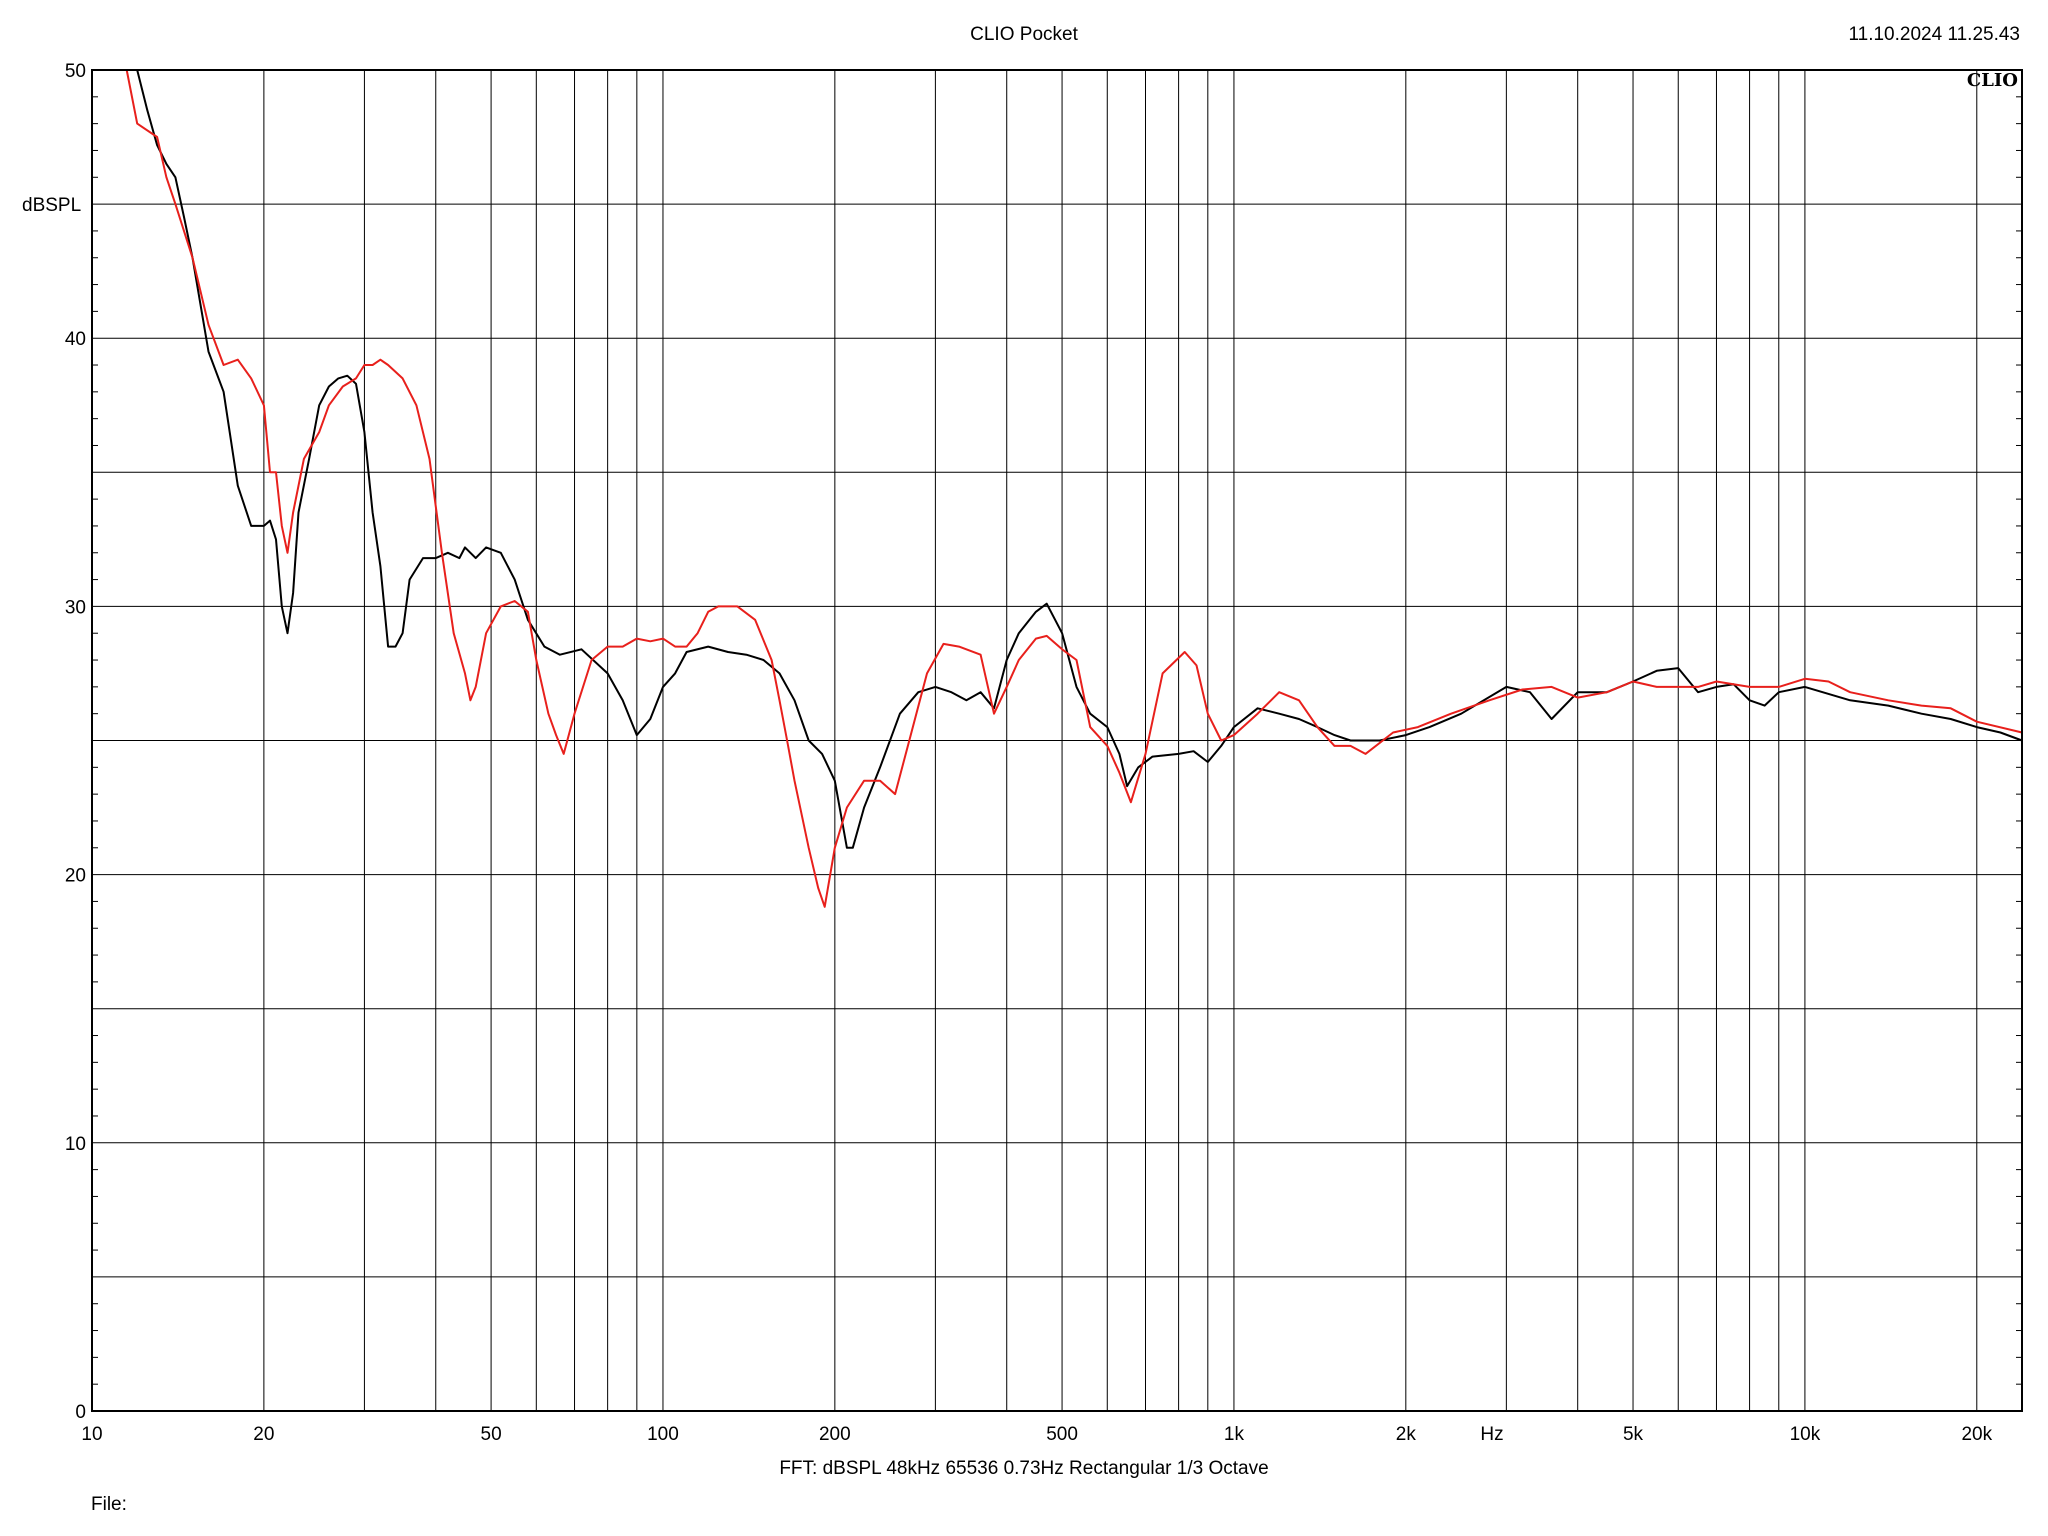  What do you see at coordinates (1934, 34) in the screenshot?
I see `timestamp: 11.10.2024 11.25.43` at bounding box center [1934, 34].